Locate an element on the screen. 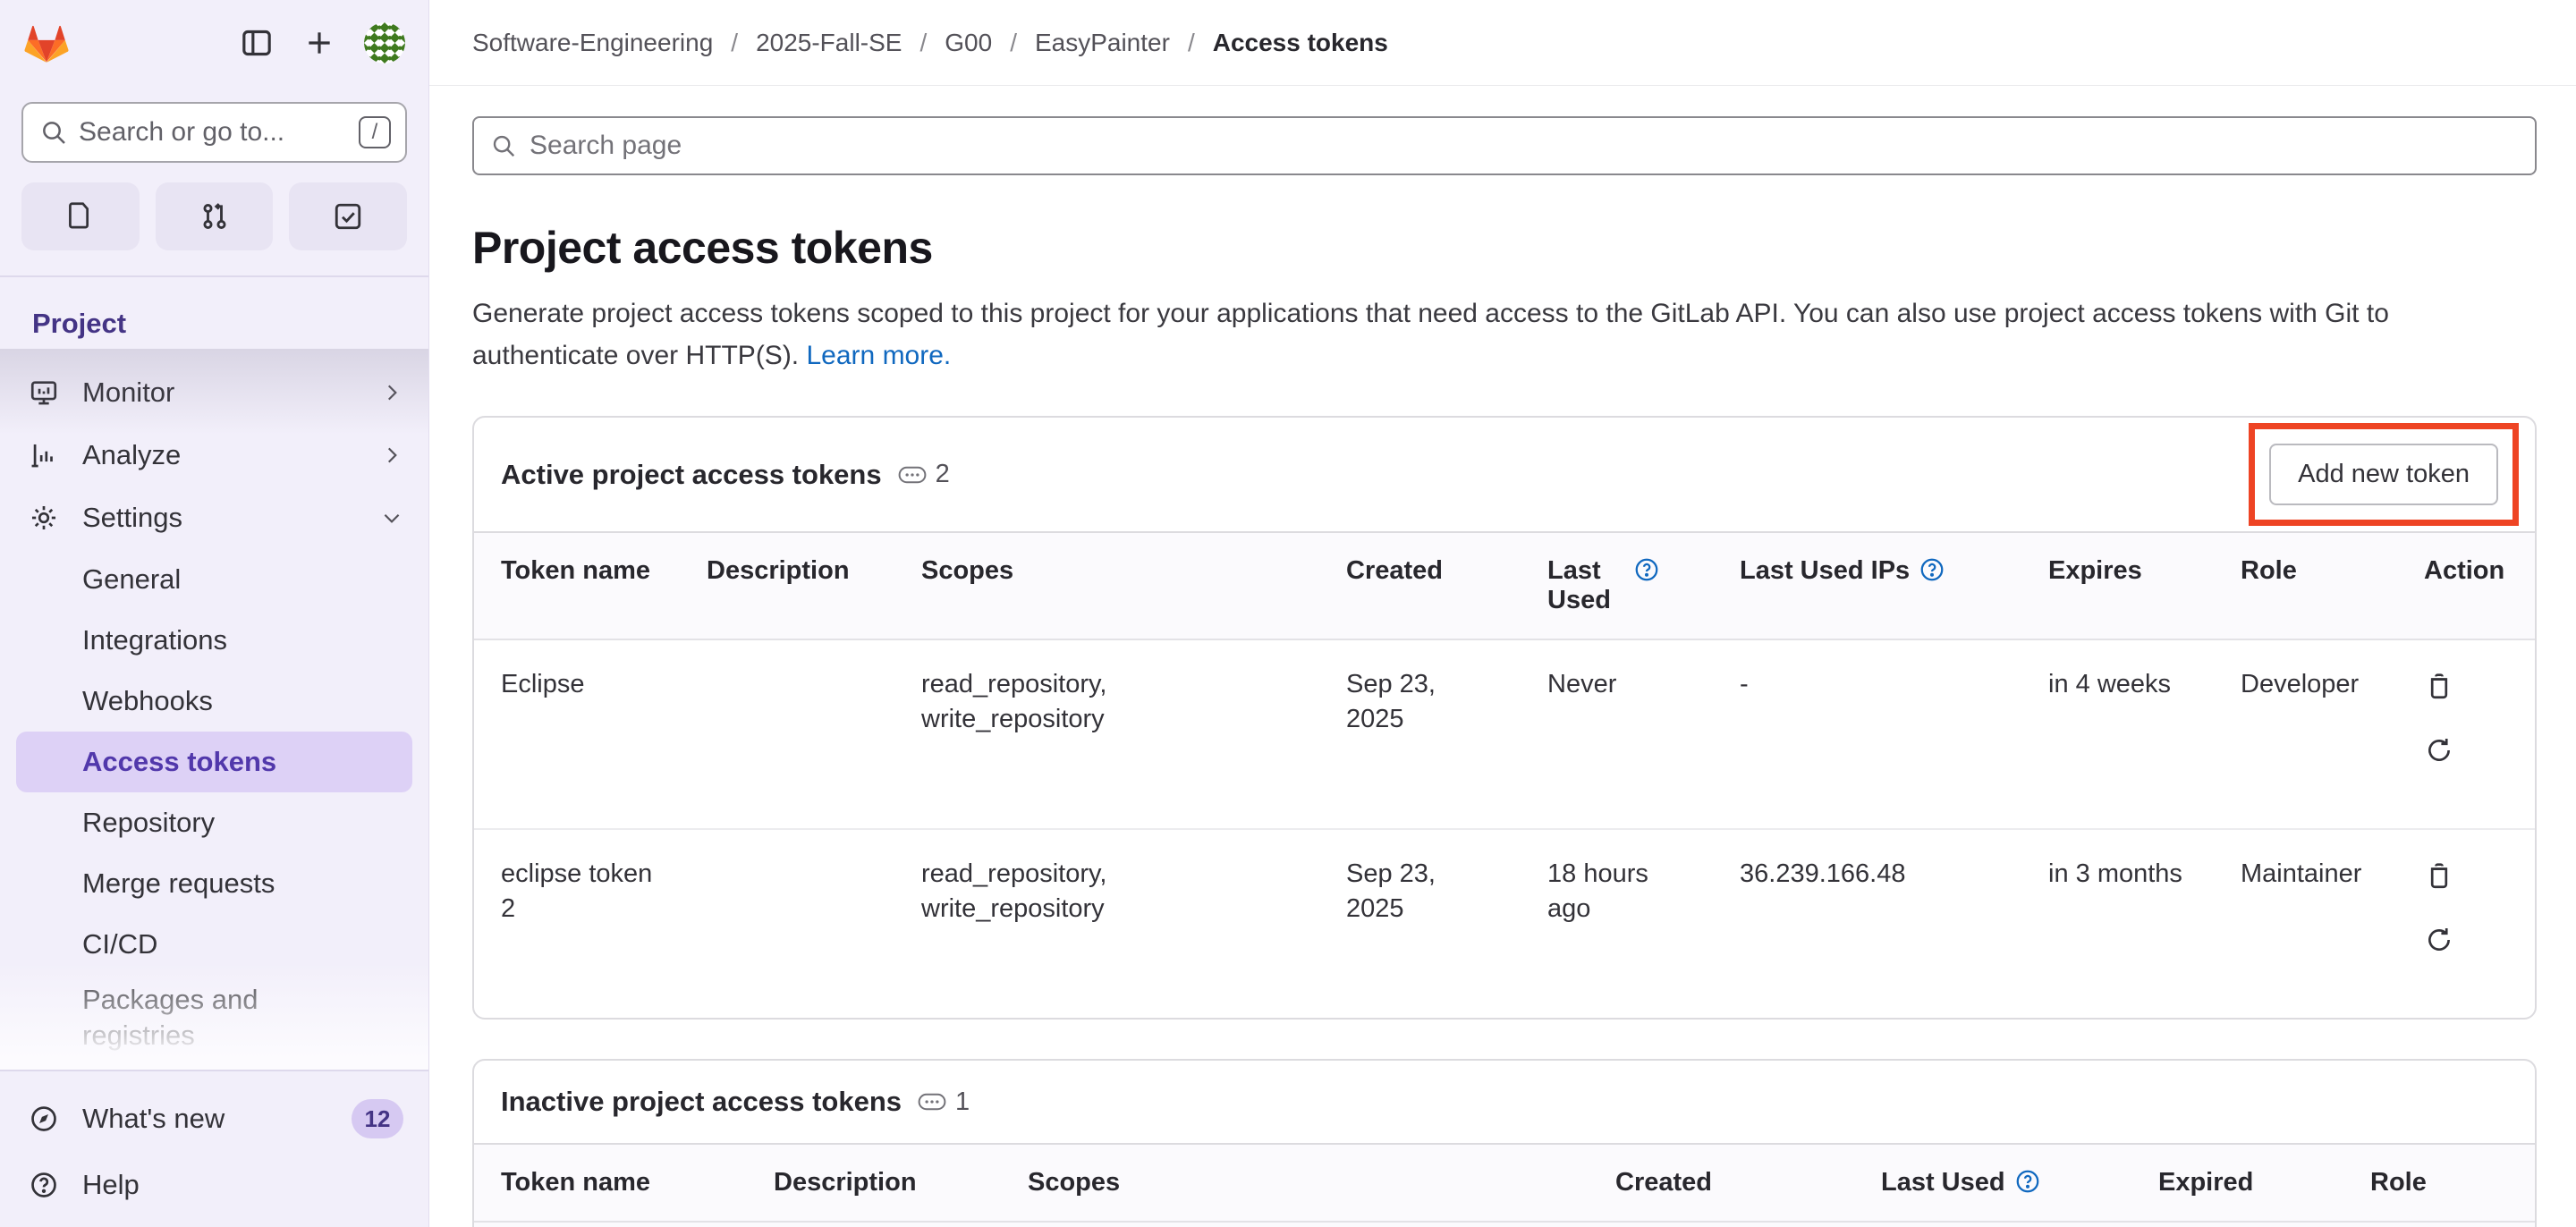 The width and height of the screenshot is (2576, 1227). col-token-name: Token name is located at coordinates (577, 586).